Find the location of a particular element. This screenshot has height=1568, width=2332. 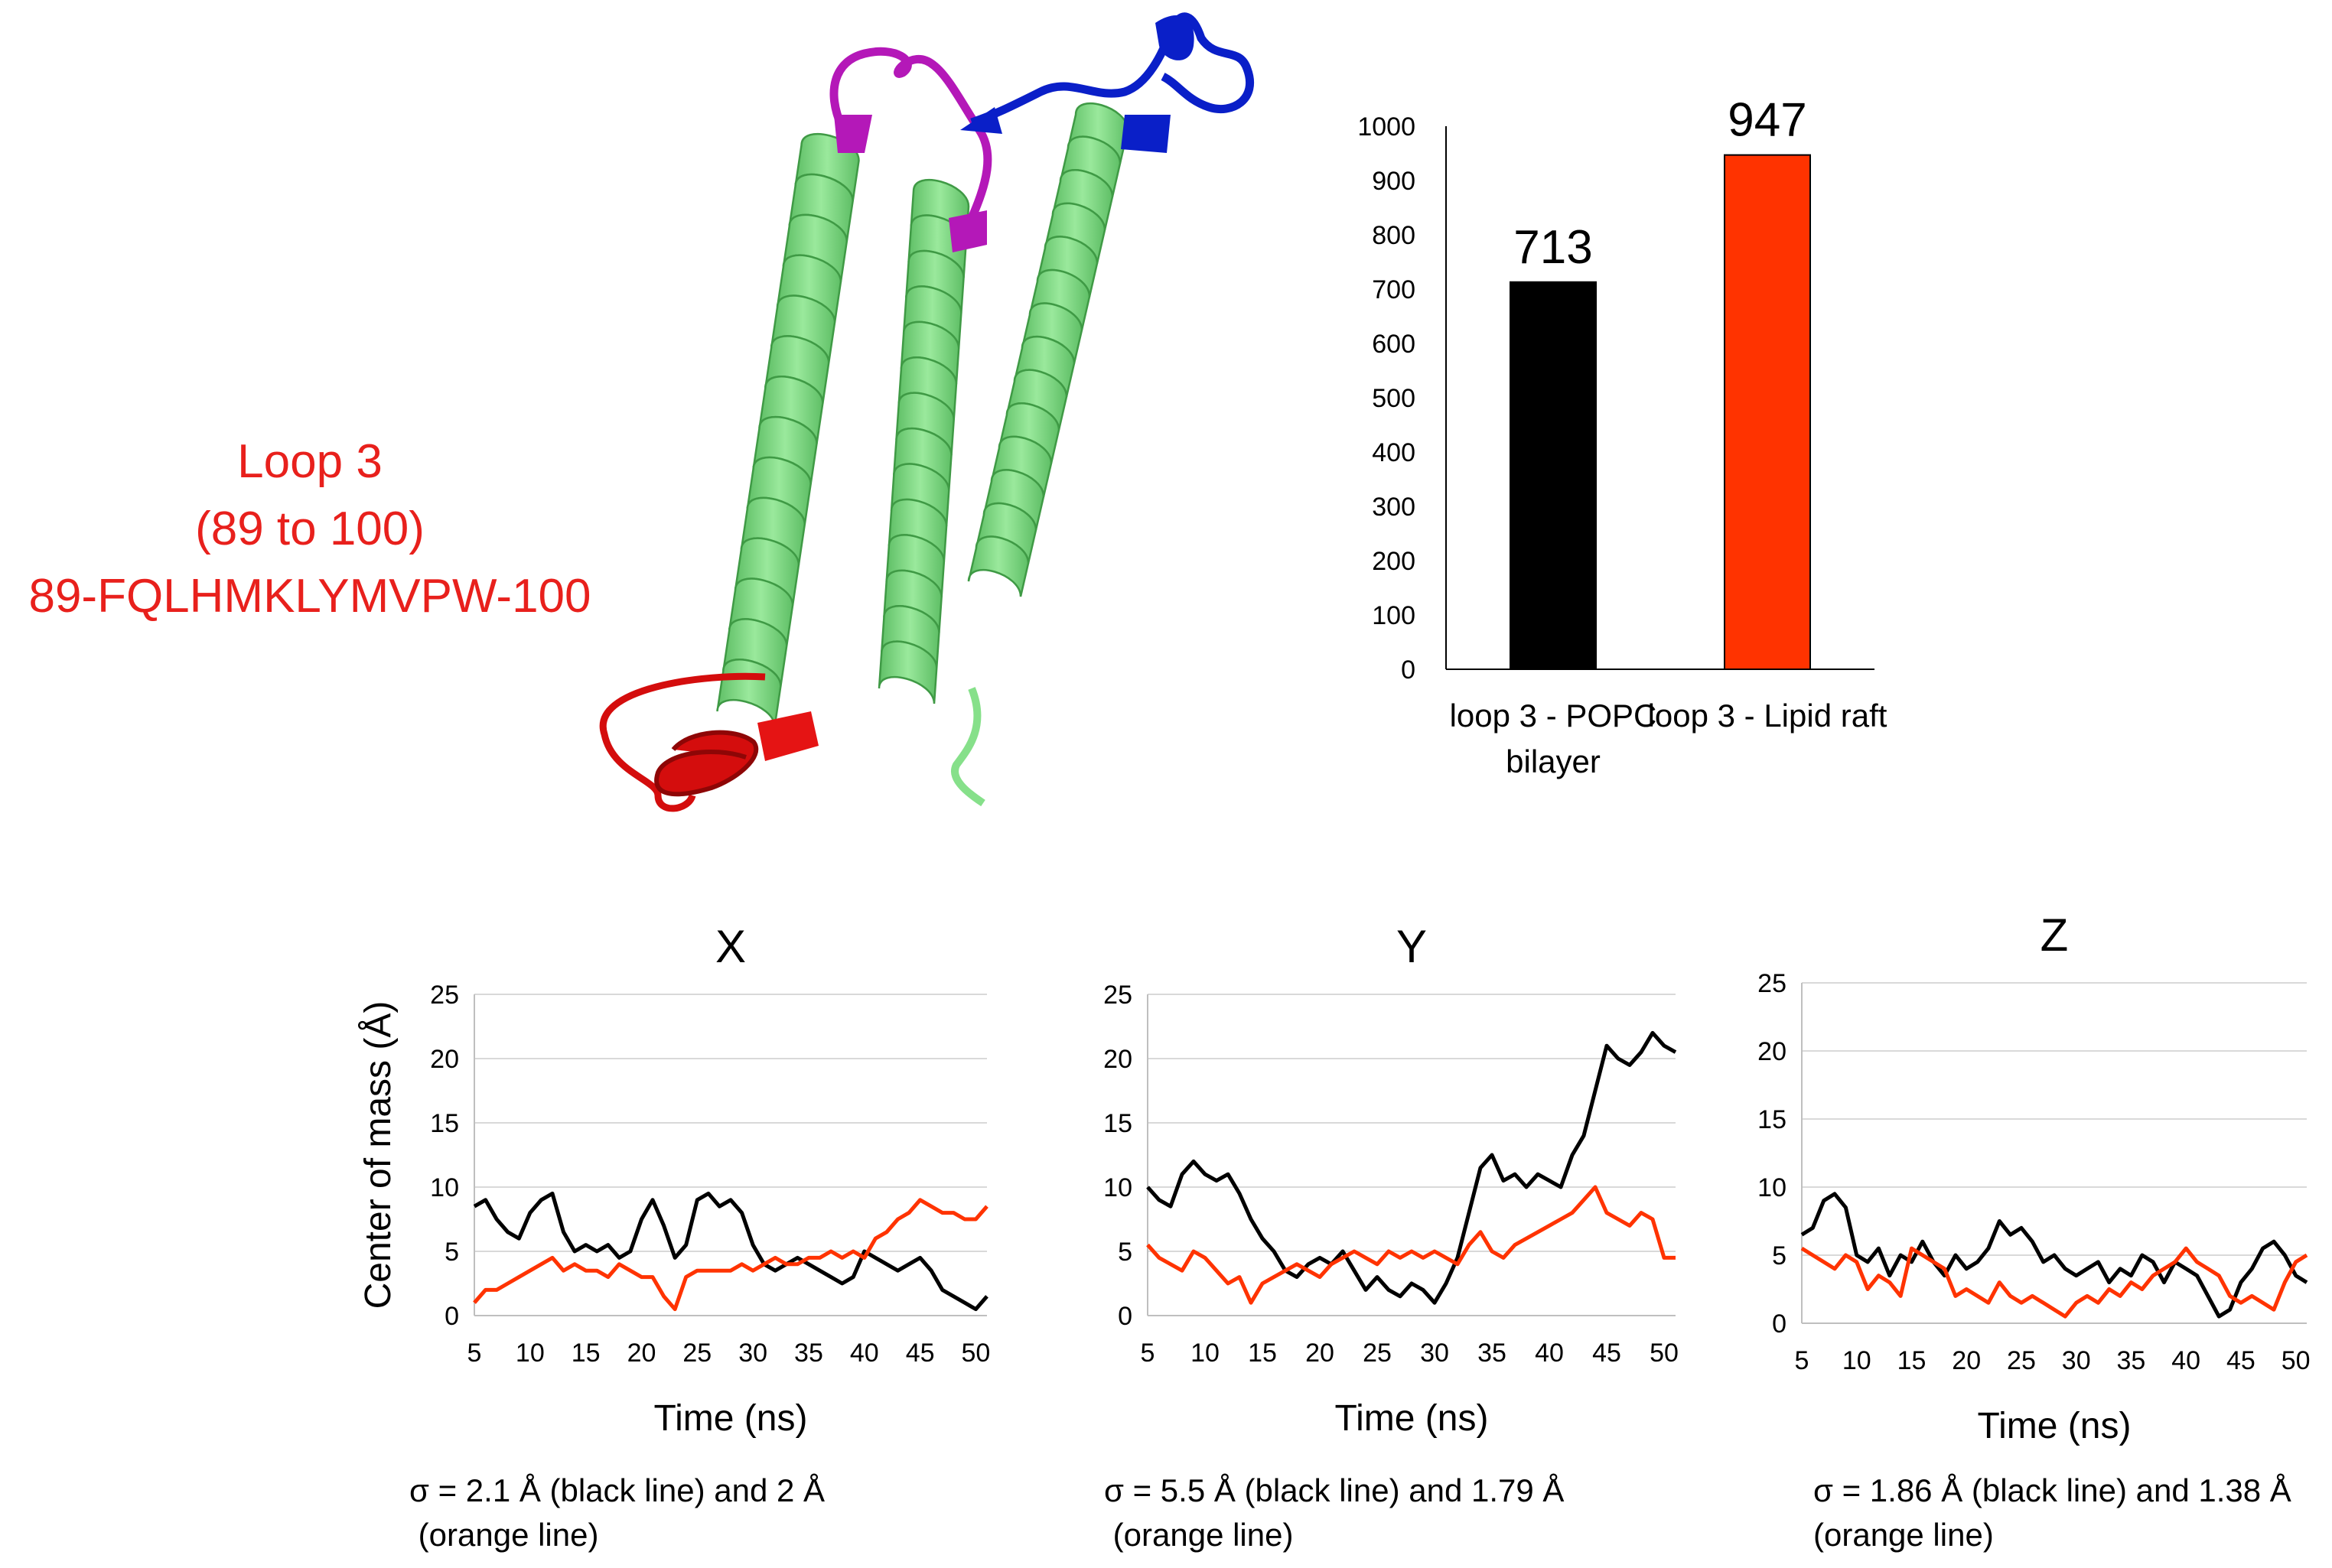

bar-y-tick-label: 200 is located at coordinates (1393, 561).